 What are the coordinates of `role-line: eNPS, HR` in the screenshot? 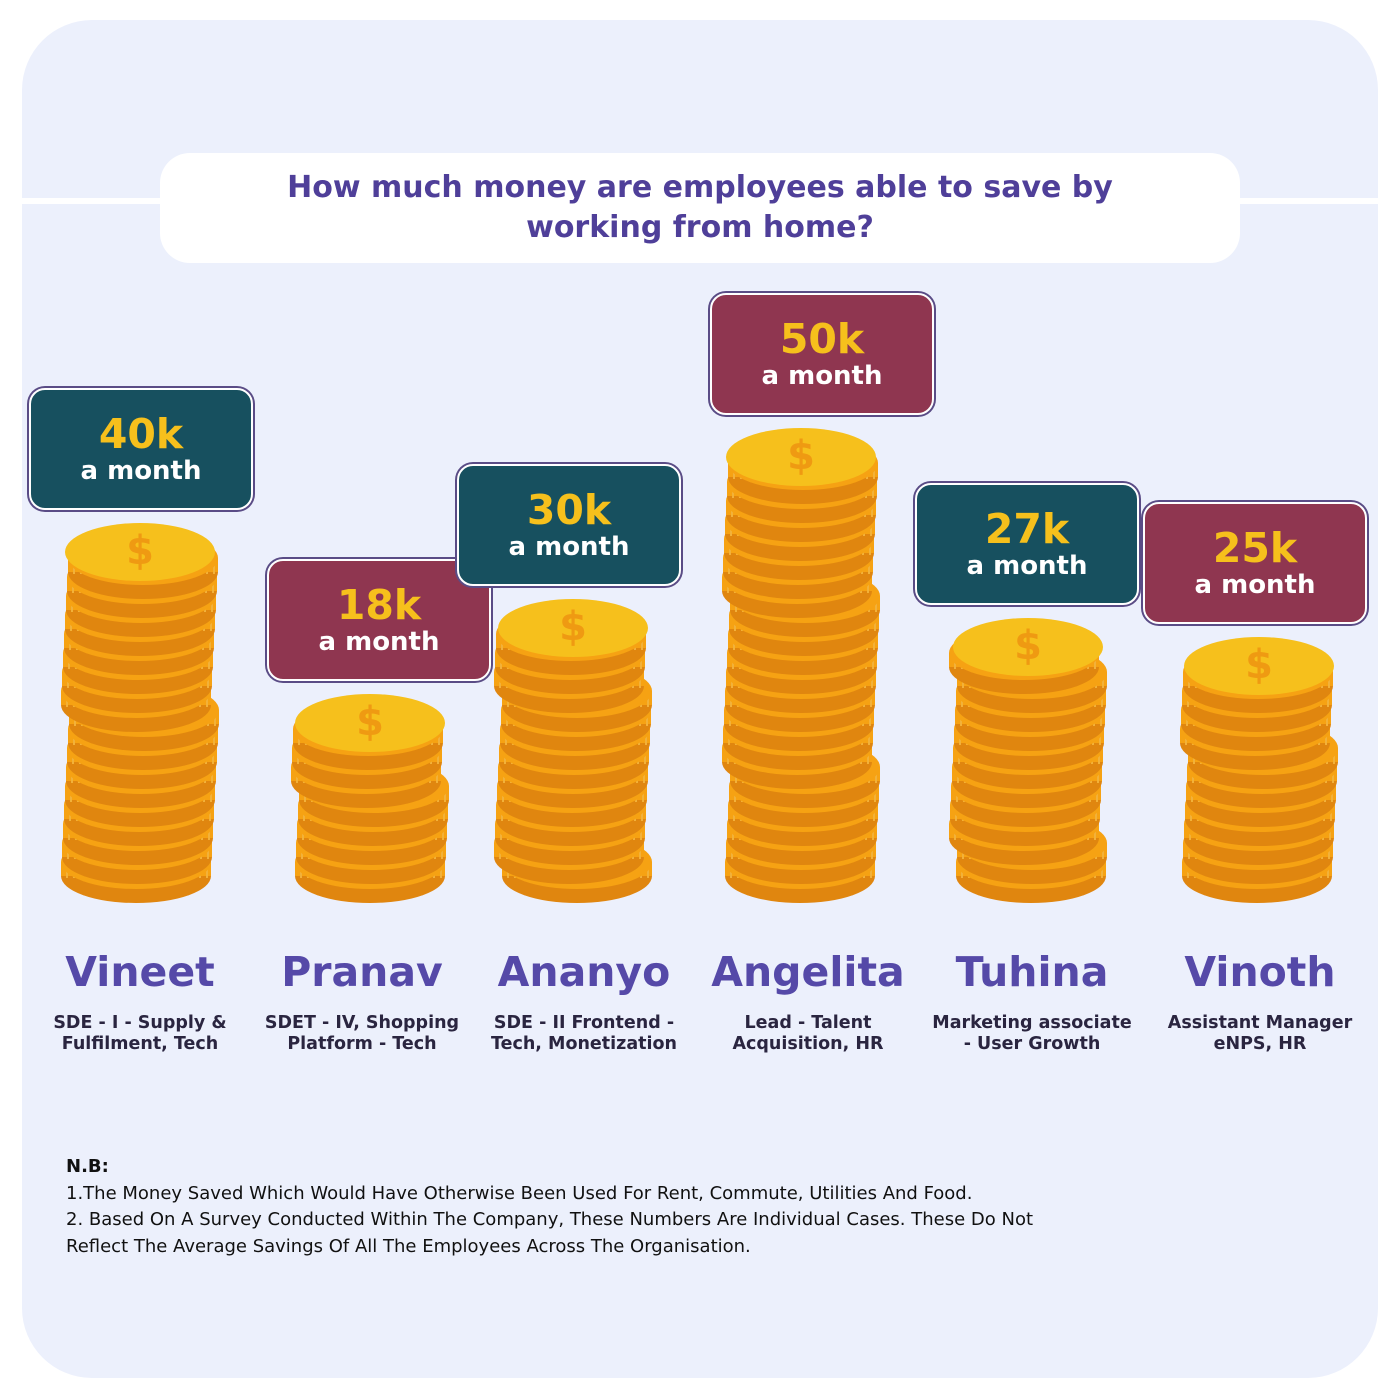 It's located at (1260, 1044).